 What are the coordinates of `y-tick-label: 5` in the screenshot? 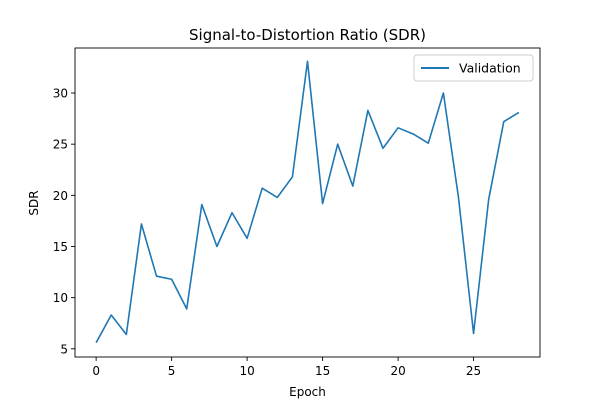 It's located at (64, 349).